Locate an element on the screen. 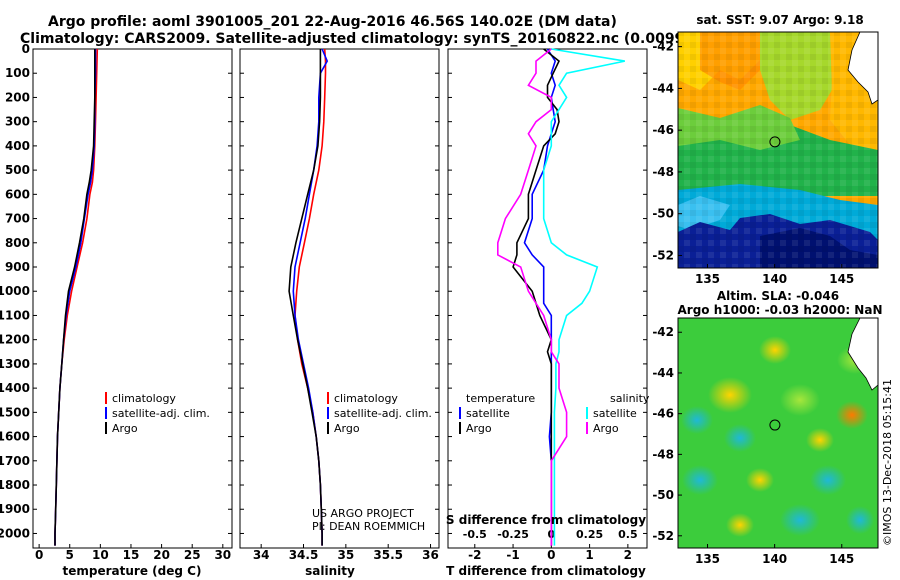  sst-map-frame is located at coordinates (778, 150).